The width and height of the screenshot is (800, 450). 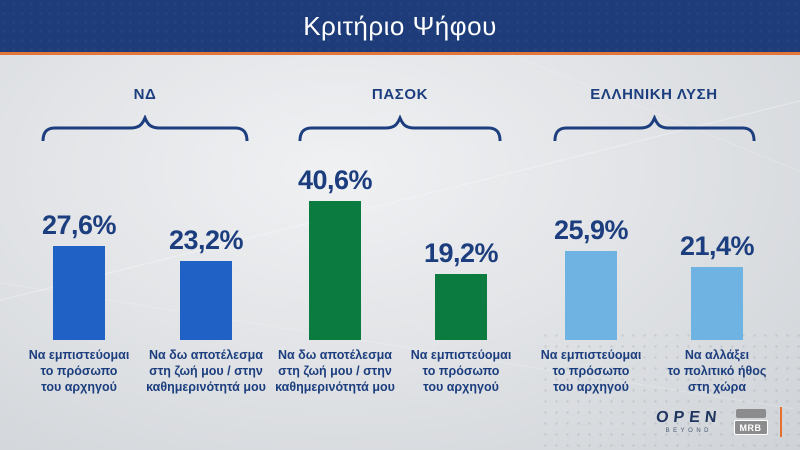 I want to click on bar-el-2: 21,4%, so click(x=717, y=285).